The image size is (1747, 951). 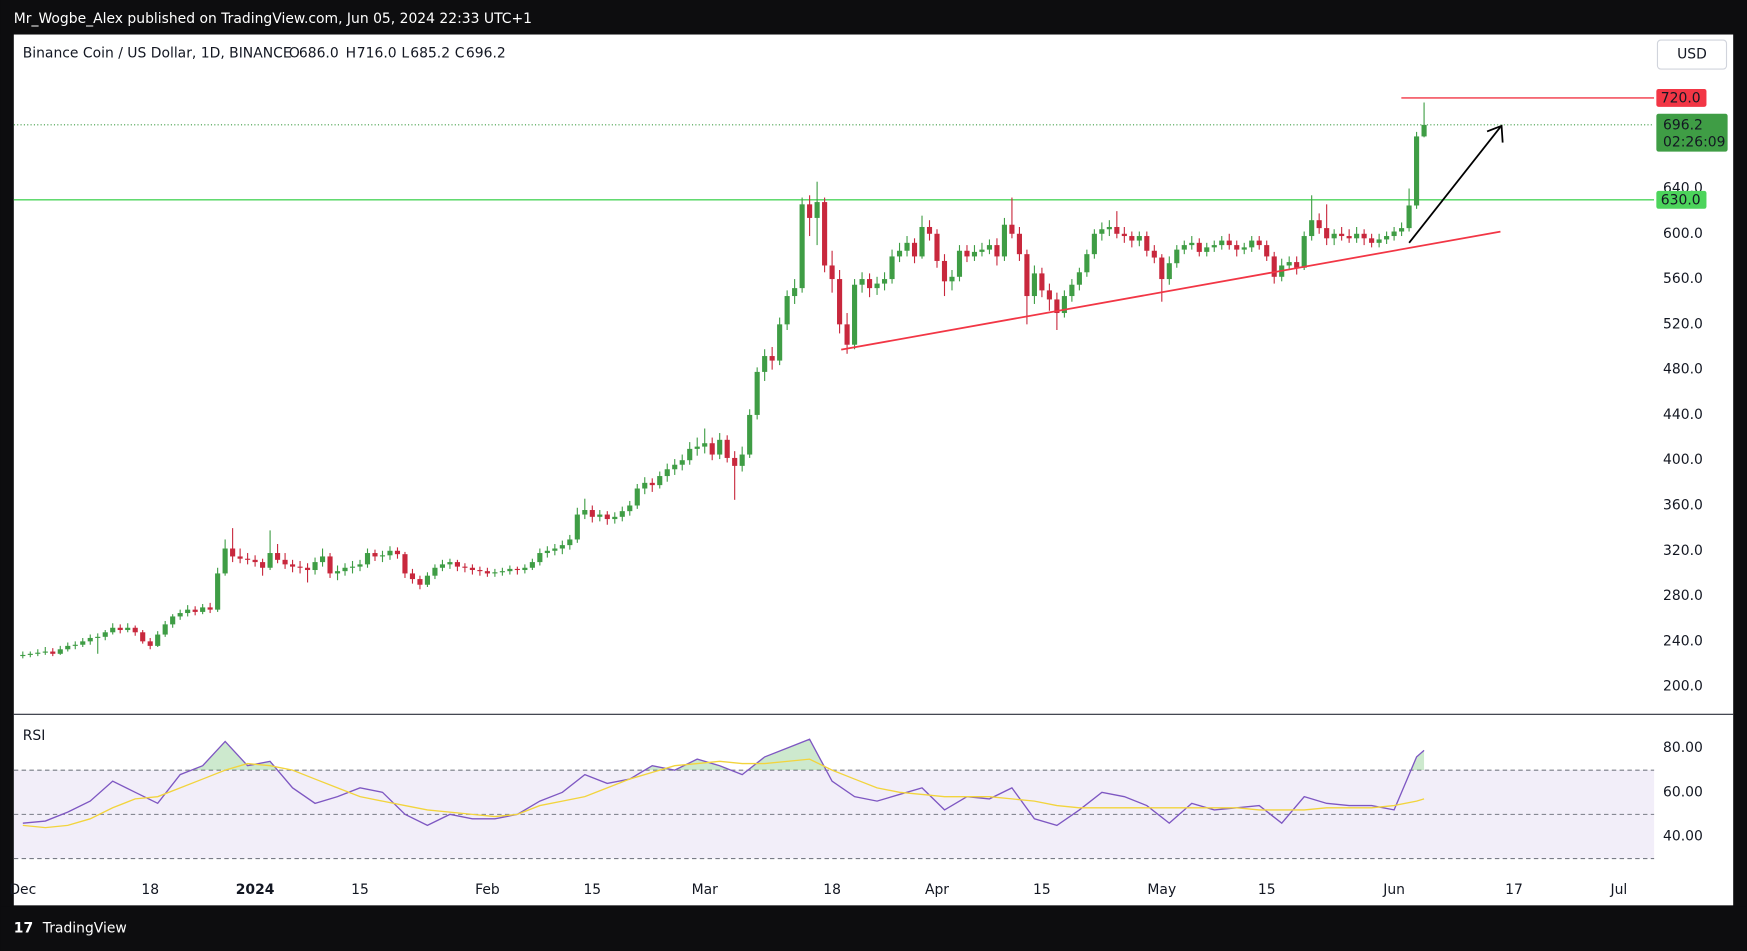 I want to click on level-label: 720.0, so click(x=1681, y=98).